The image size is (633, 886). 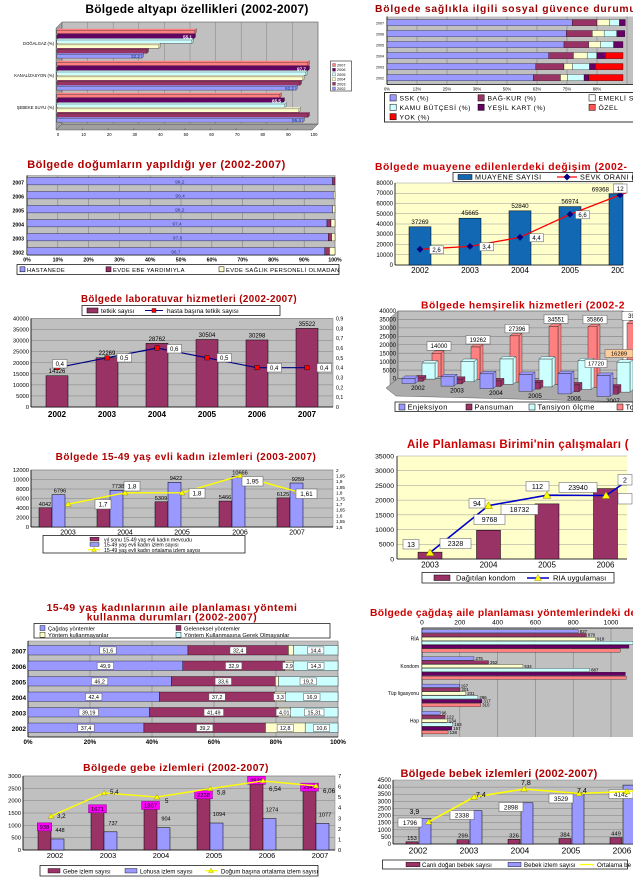 I want to click on svg-text: 157, so click(x=457, y=728).